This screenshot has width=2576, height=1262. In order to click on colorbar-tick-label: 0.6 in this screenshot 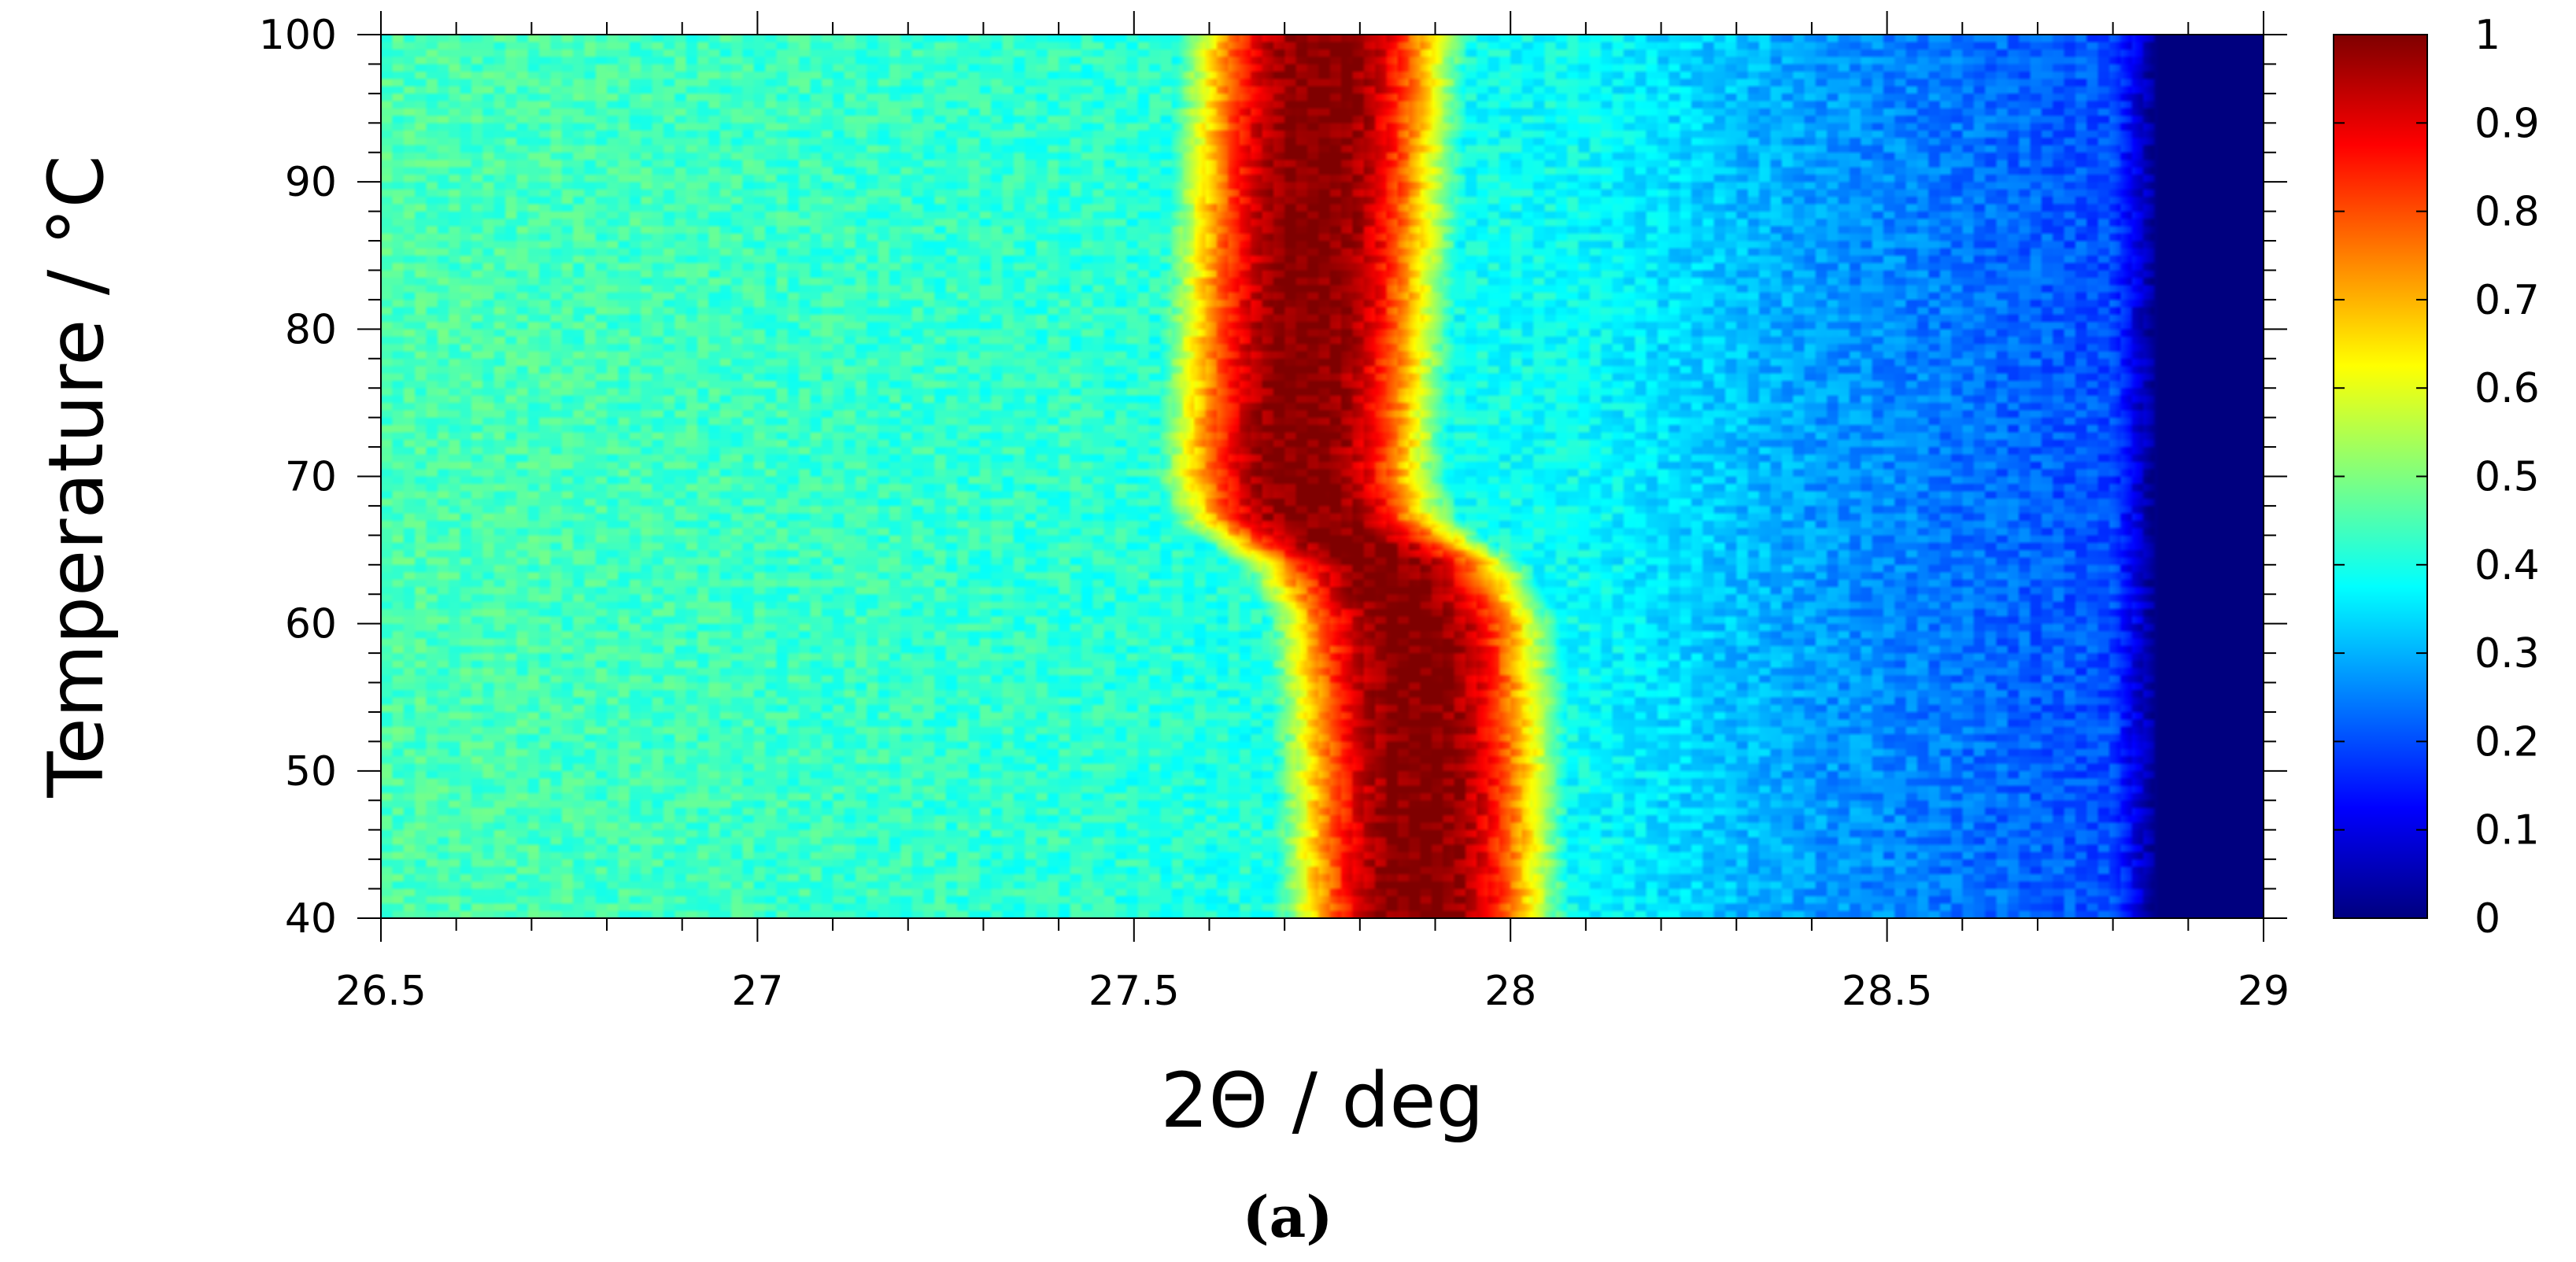, I will do `click(2507, 389)`.